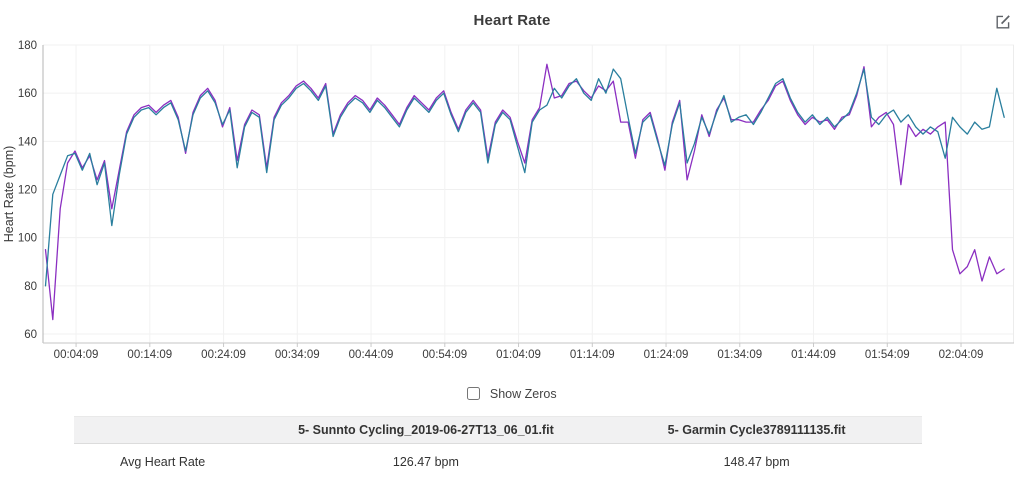  What do you see at coordinates (666, 355) in the screenshot?
I see `x-axis-tick-label: 01:24:09` at bounding box center [666, 355].